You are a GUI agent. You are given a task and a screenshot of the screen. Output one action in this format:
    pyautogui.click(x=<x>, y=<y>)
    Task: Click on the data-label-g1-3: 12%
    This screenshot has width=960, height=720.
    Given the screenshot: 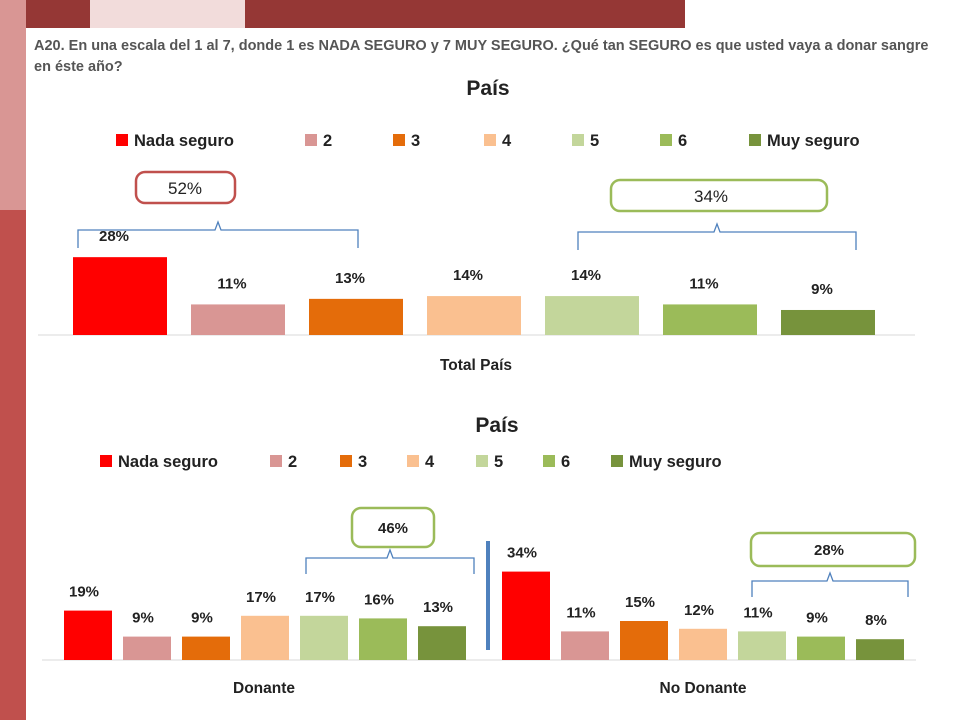 What is the action you would take?
    pyautogui.click(x=699, y=610)
    